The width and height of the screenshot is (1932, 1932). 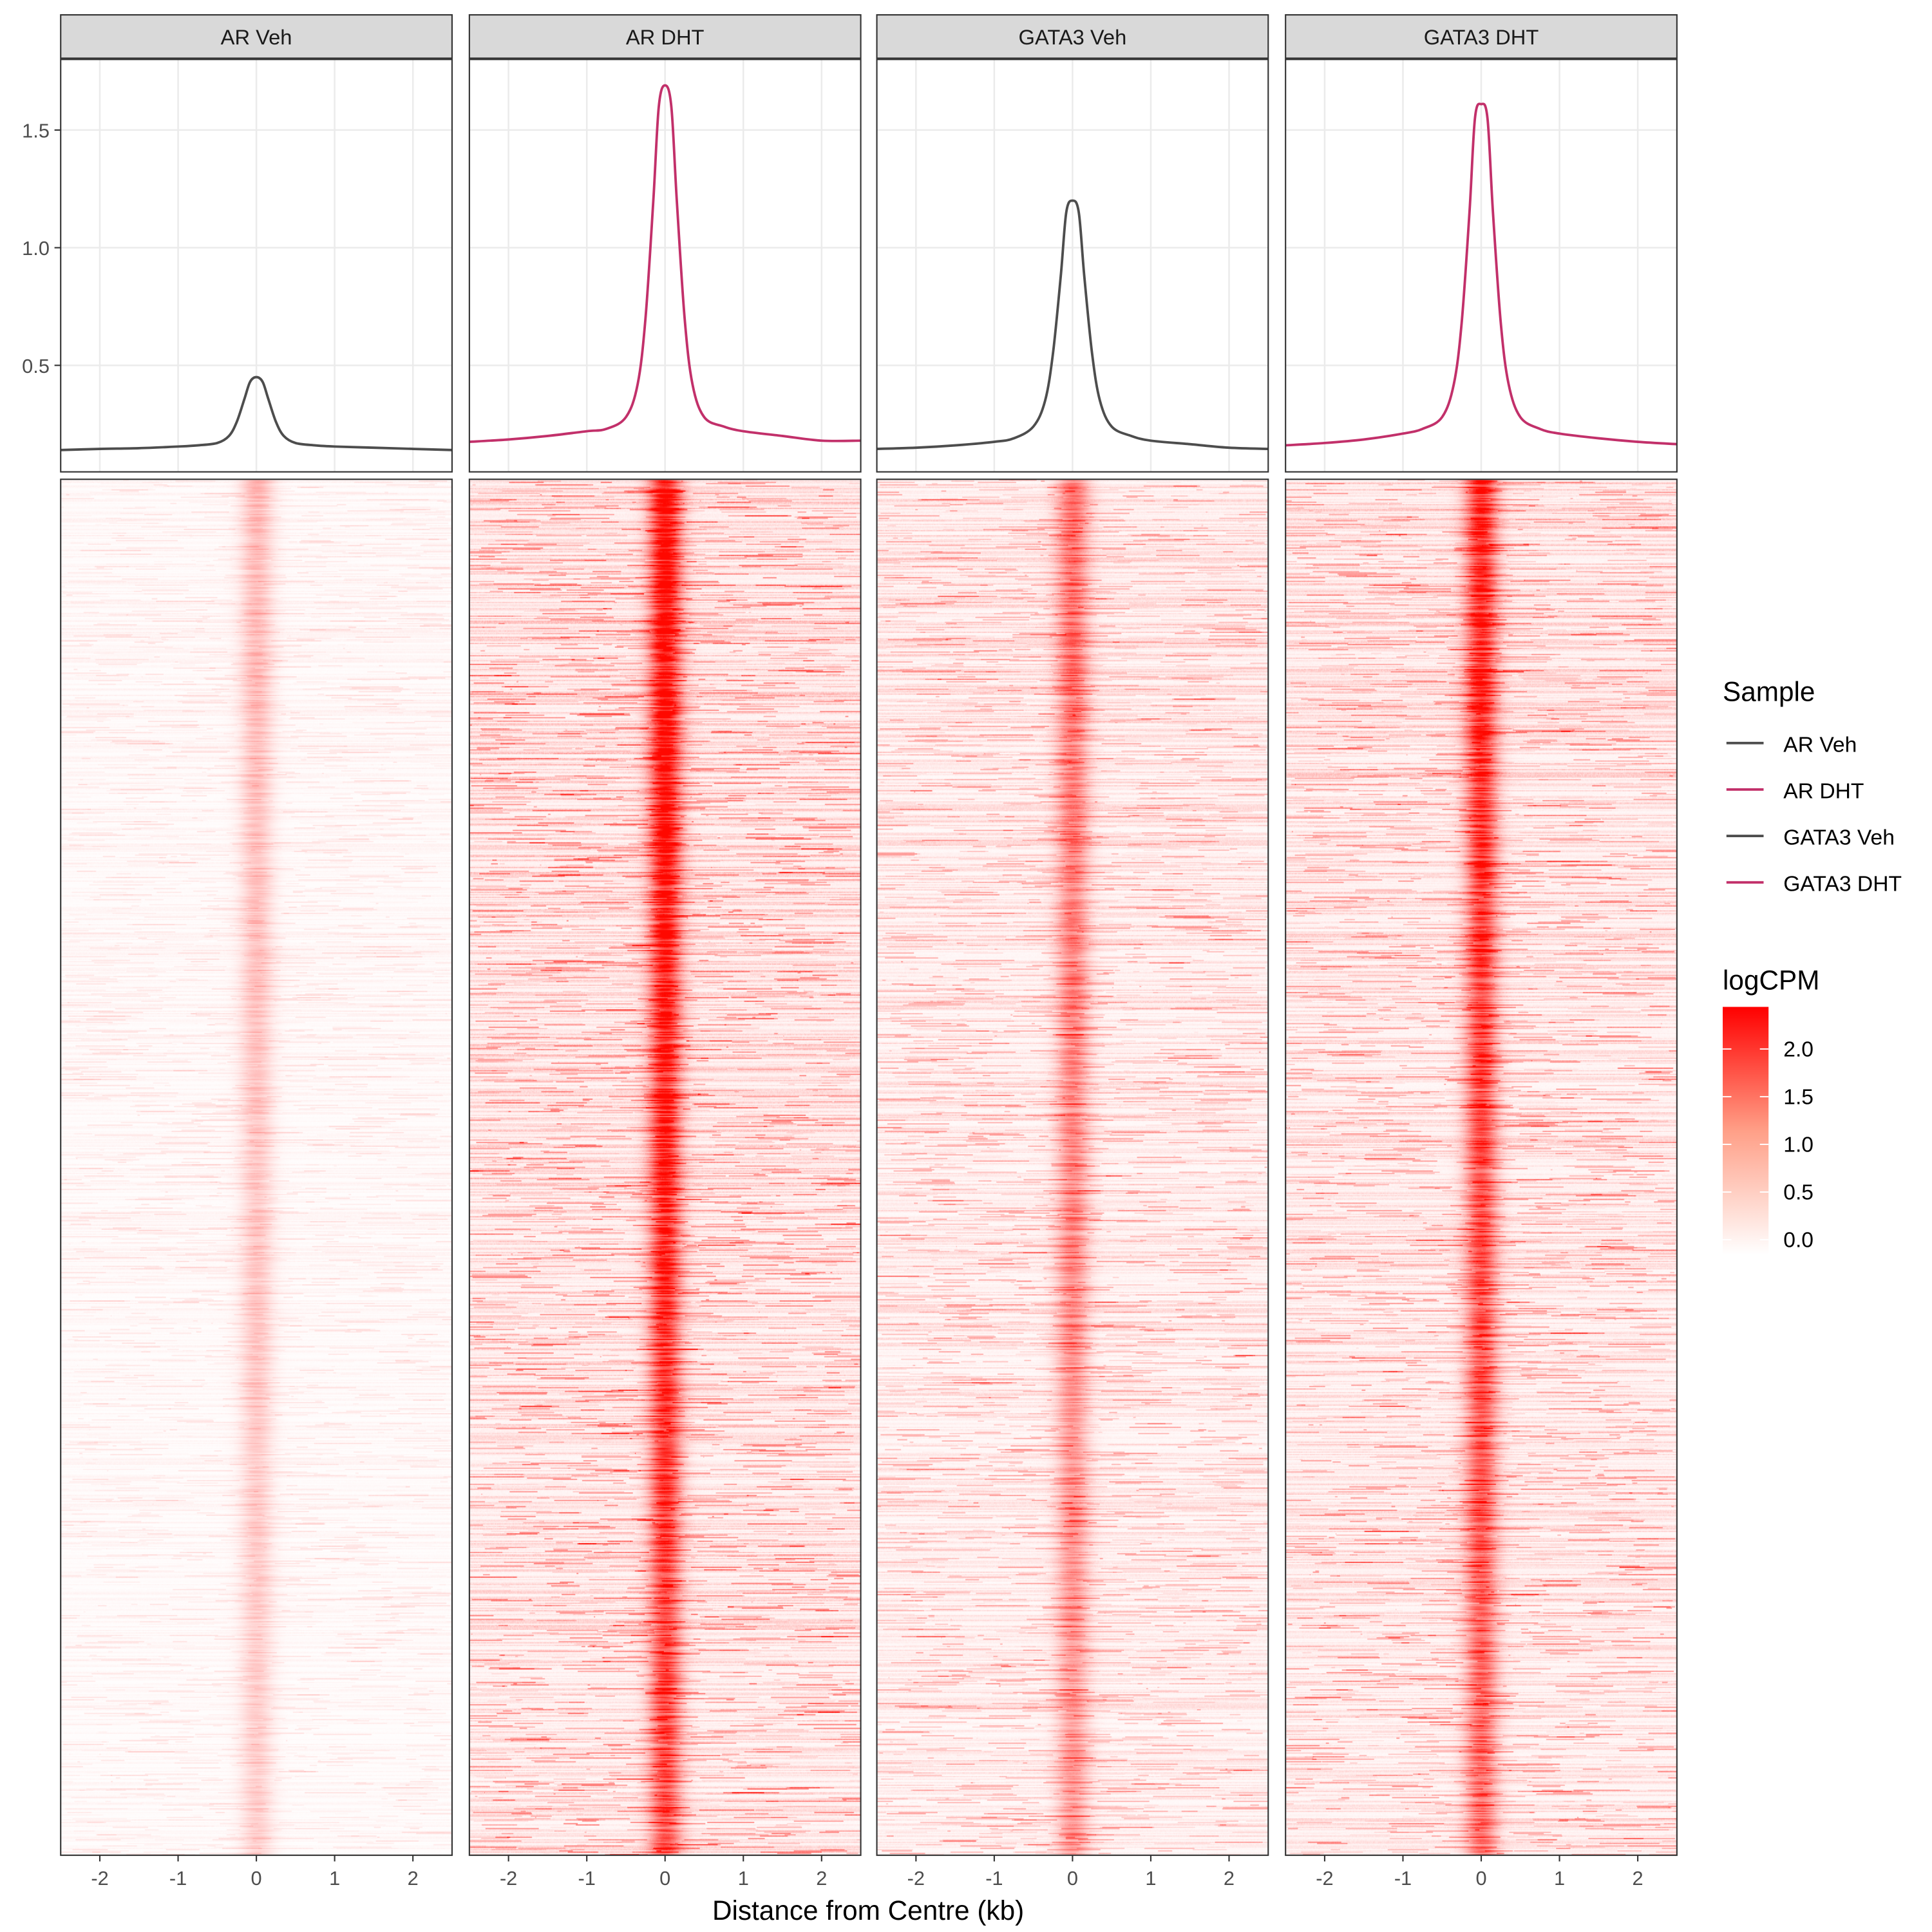 I want to click on legend-title: Sample, so click(x=1769, y=691).